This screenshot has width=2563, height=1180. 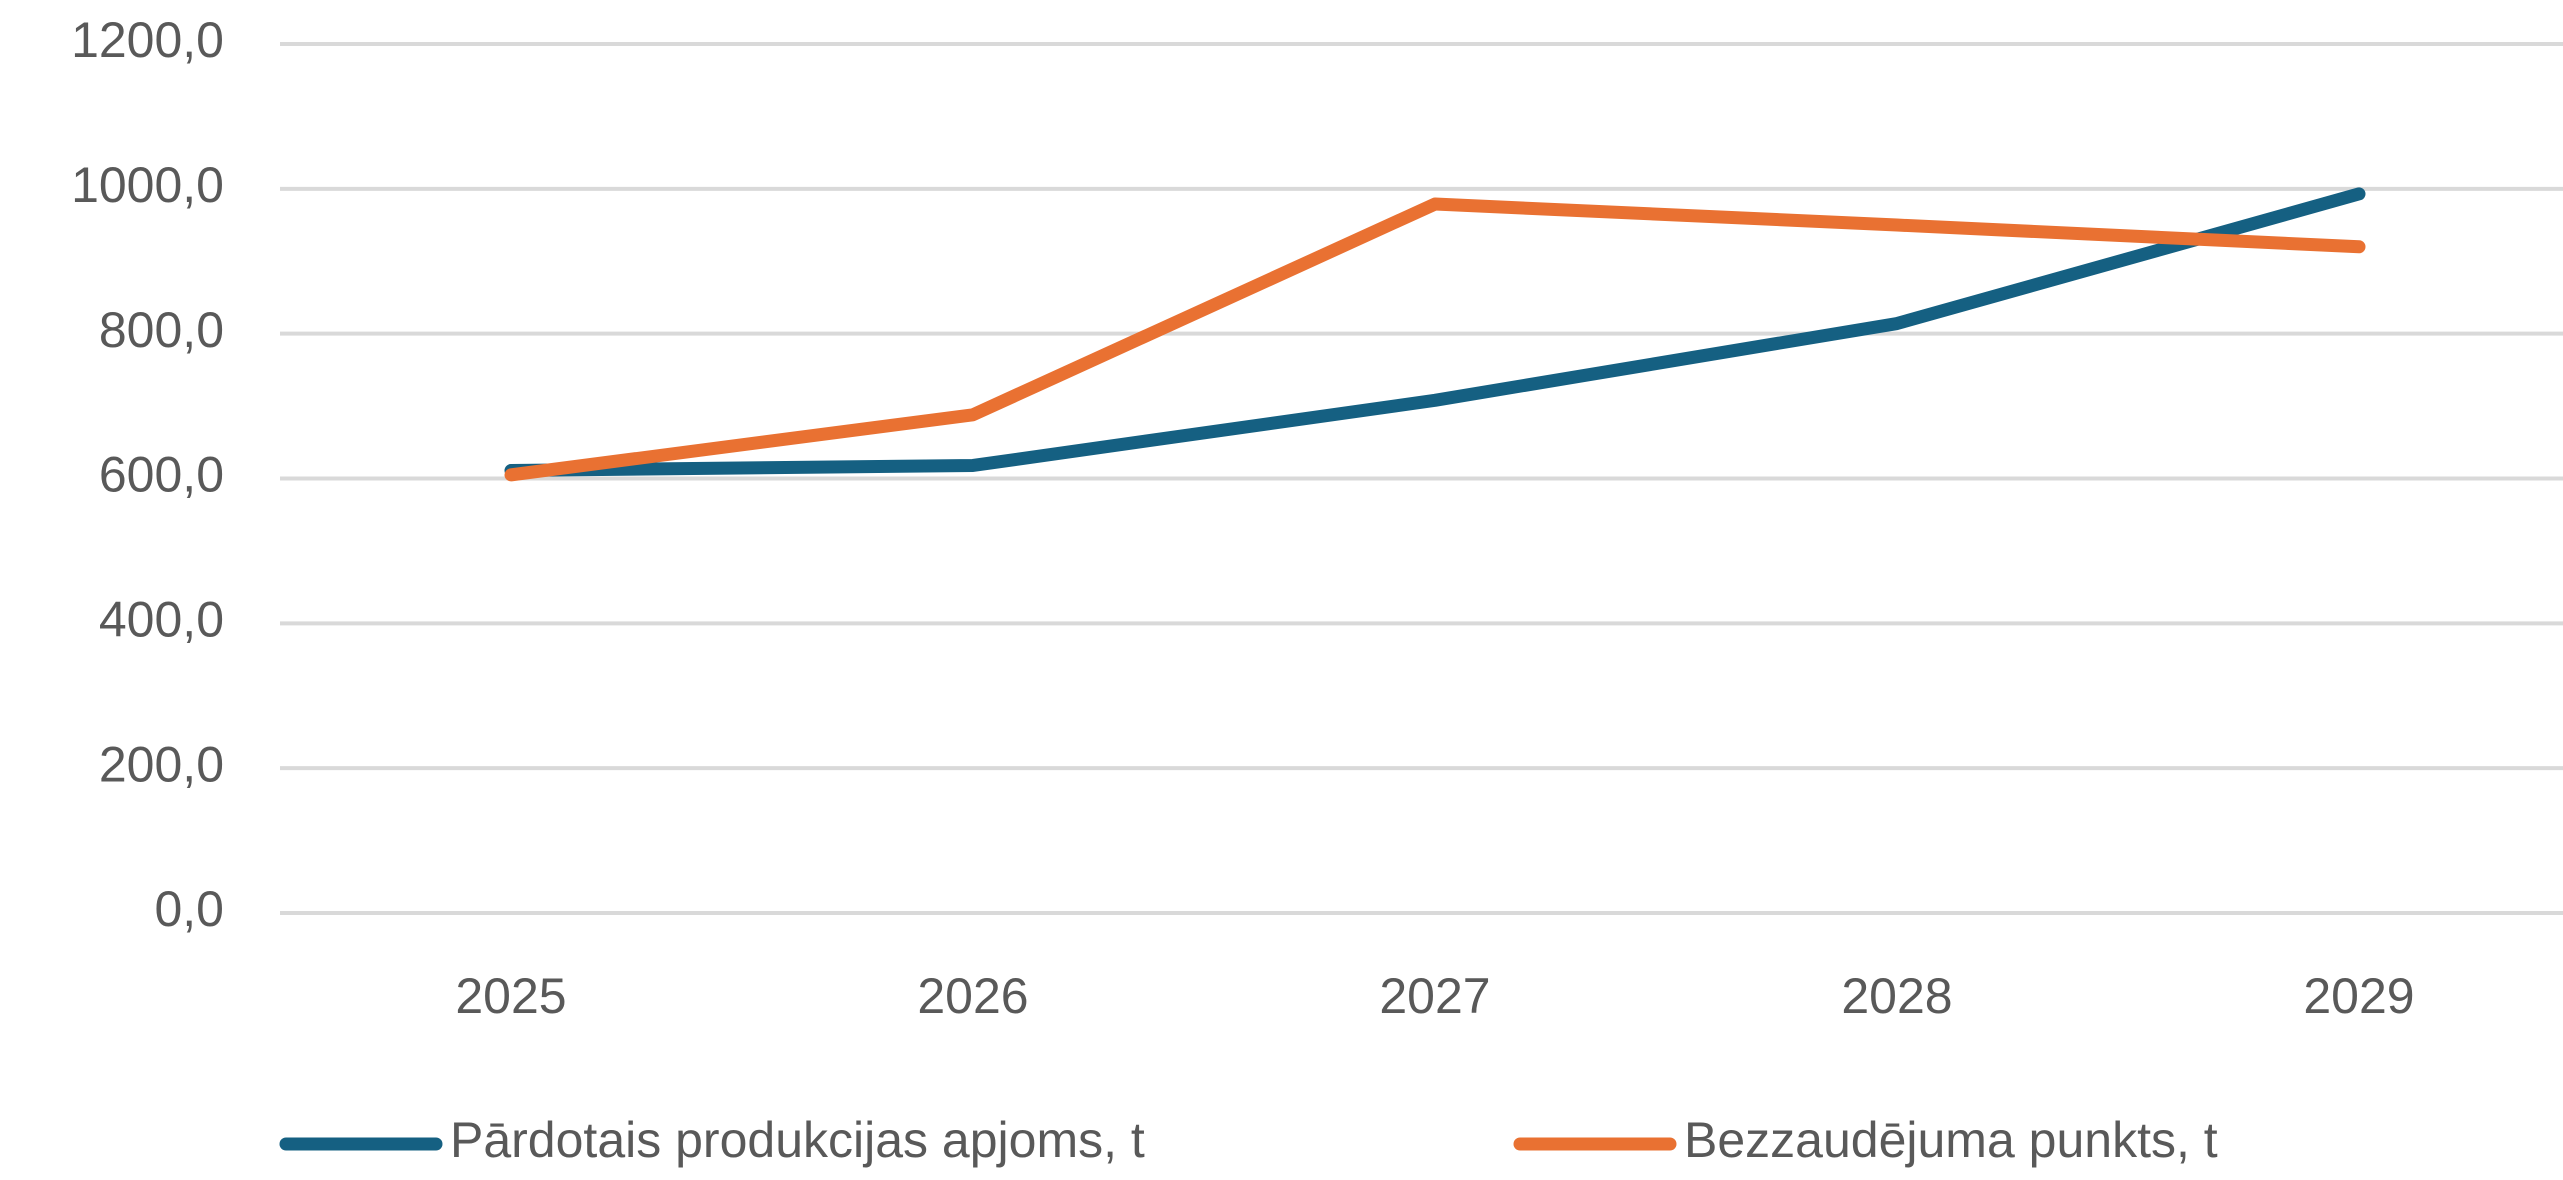 What do you see at coordinates (972, 996) in the screenshot?
I see `x-tick-label: 2026` at bounding box center [972, 996].